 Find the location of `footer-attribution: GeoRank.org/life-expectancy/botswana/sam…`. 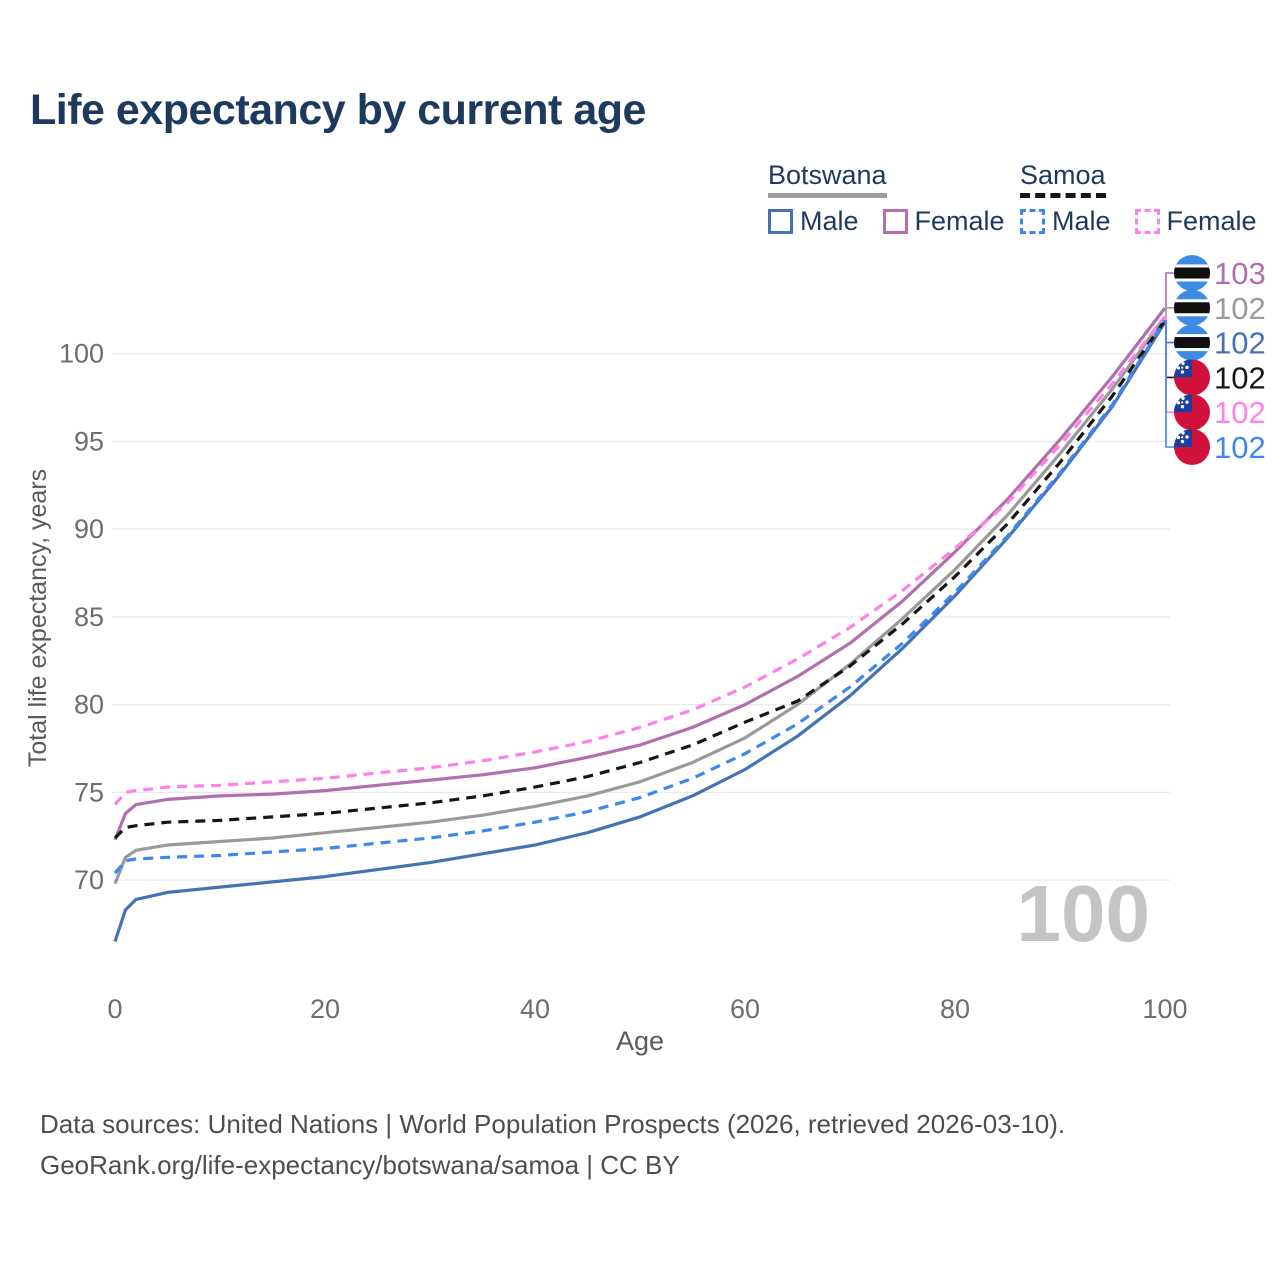

footer-attribution: GeoRank.org/life-expectancy/botswana/sam… is located at coordinates (360, 1165).